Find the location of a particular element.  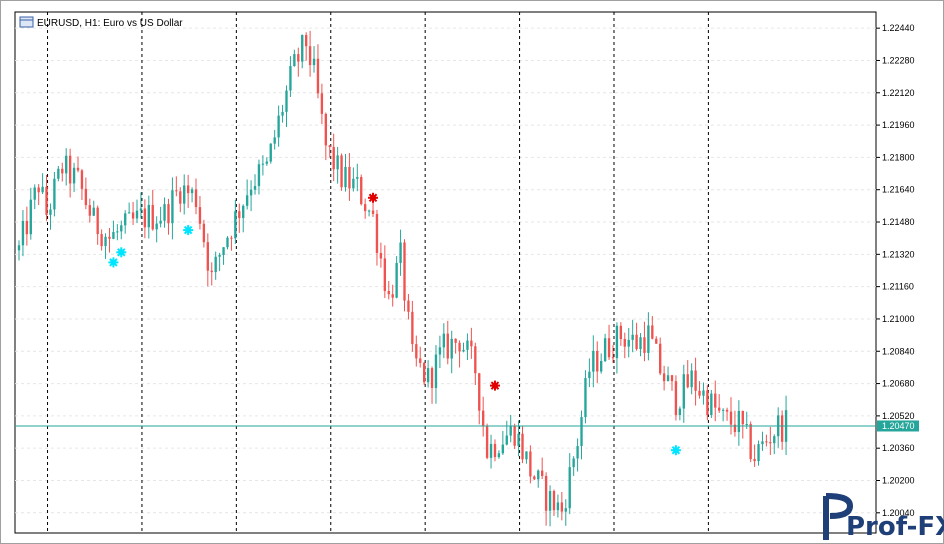

chart-title: EURUSD, H1: Euro vs US Dollar is located at coordinates (101, 22).